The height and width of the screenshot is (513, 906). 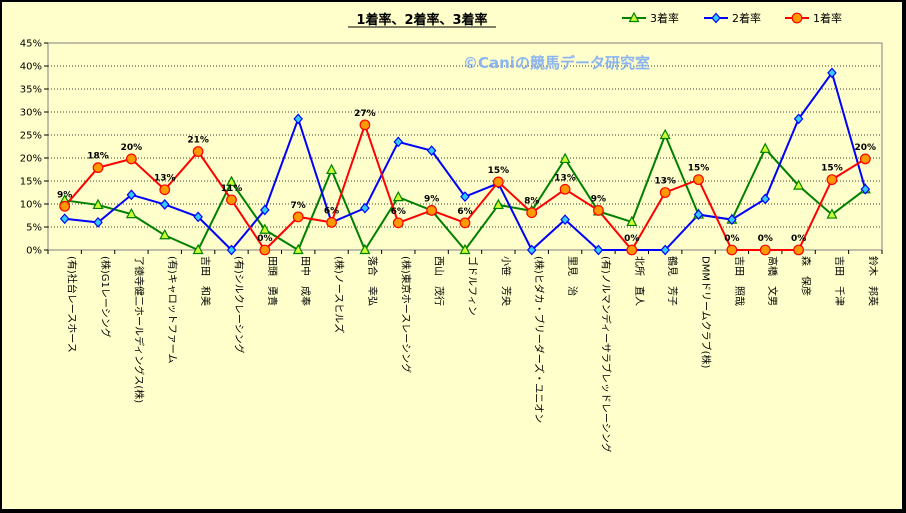 I want to click on x-category-label: 落合 幸弘, so click(x=372, y=281).